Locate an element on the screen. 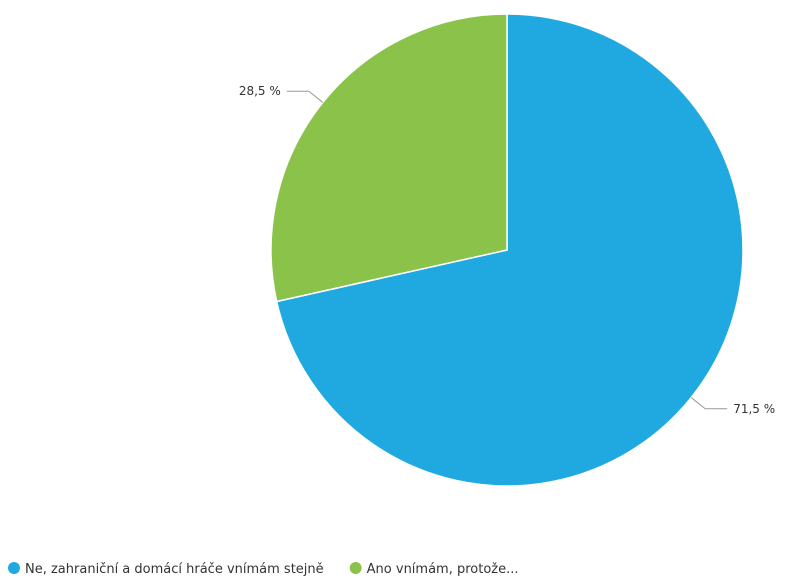 Image resolution: width=787 pixels, height=579 pixels. data-label-2: 28,5 % is located at coordinates (260, 91).